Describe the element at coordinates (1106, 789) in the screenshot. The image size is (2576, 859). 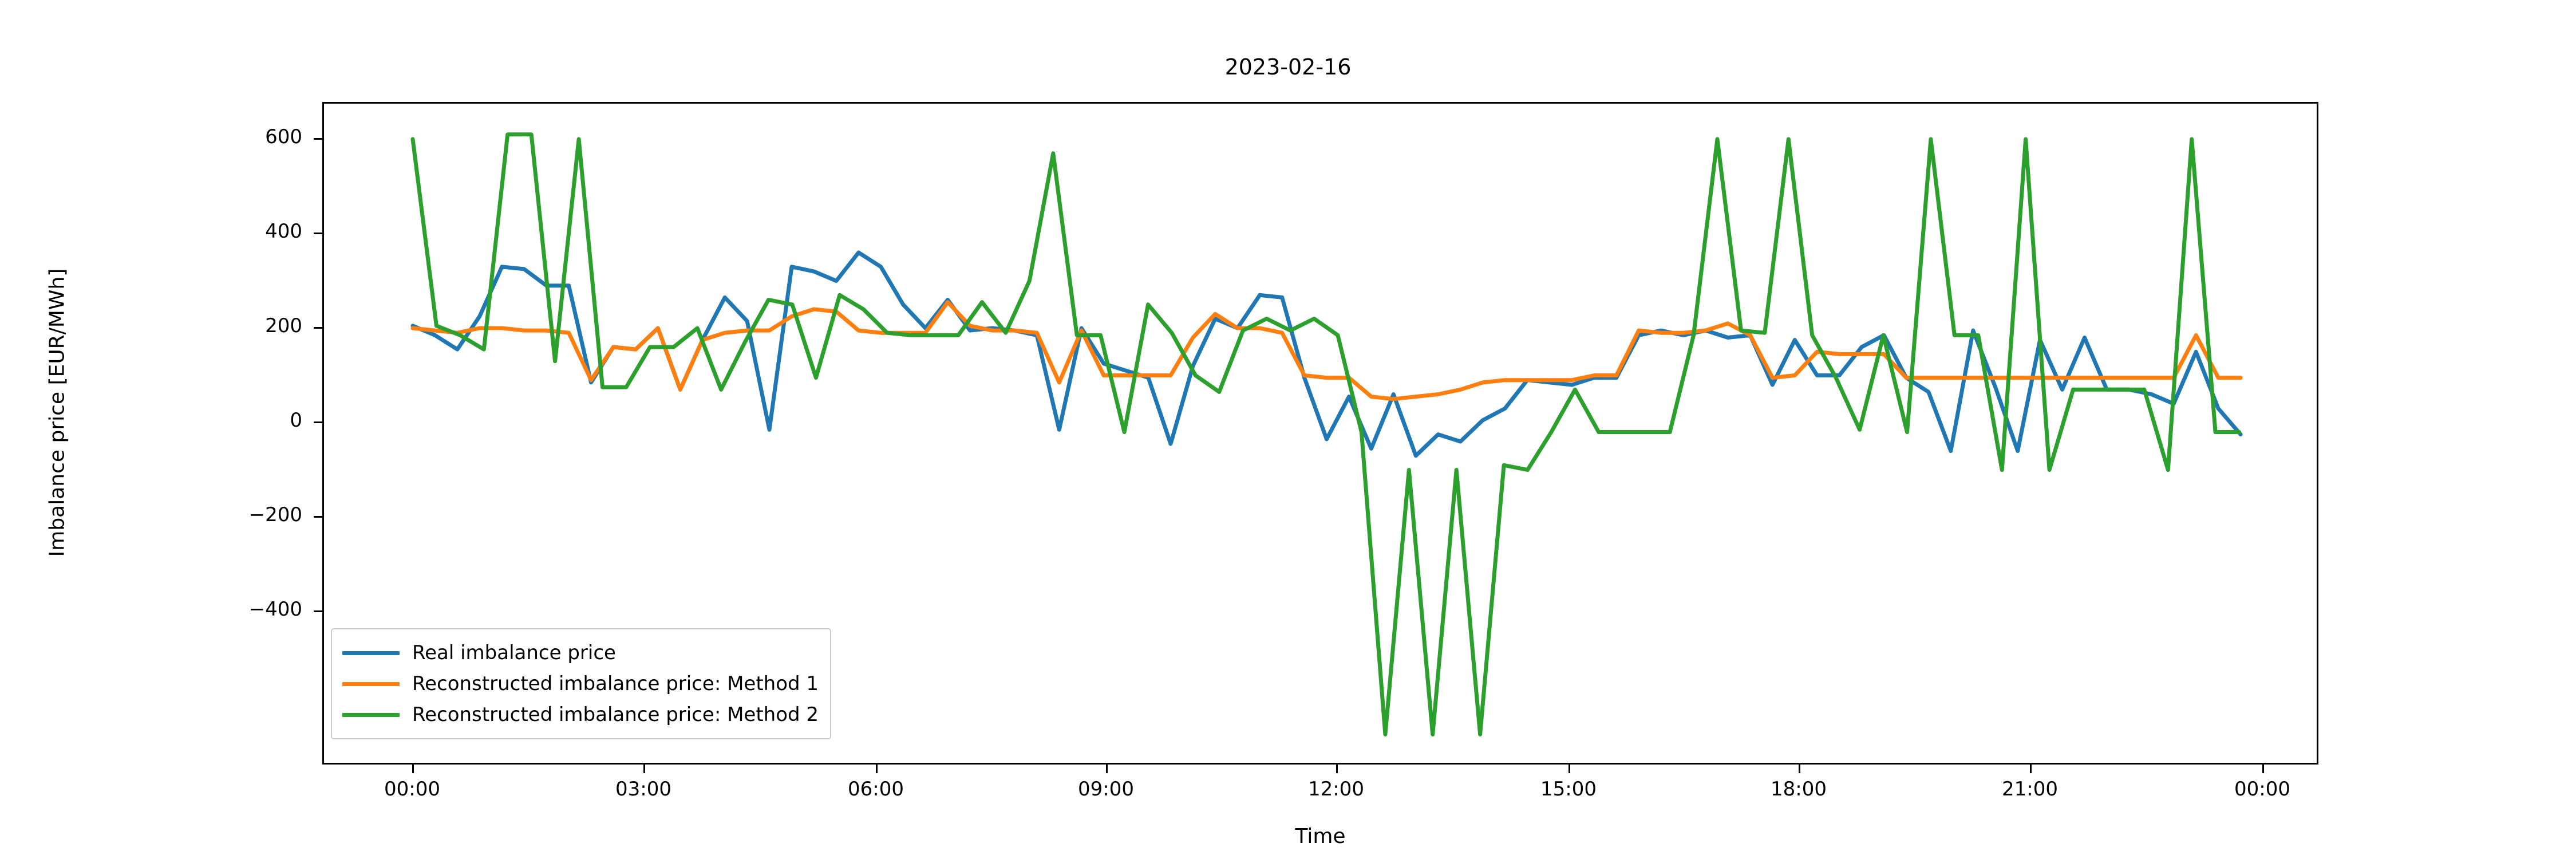
I see `xtick-label-3: 09:00` at that location.